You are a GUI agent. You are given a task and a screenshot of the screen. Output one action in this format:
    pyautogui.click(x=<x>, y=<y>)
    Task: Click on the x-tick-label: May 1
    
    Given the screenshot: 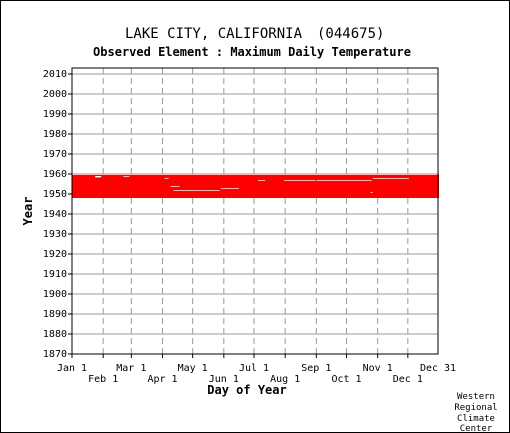 What is the action you would take?
    pyautogui.click(x=193, y=368)
    